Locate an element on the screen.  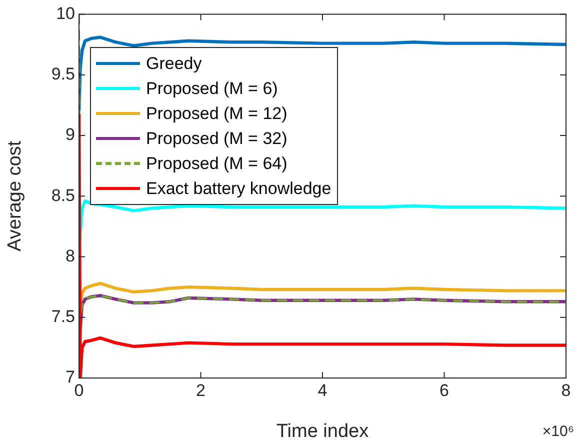
legend-label: Proposed (M = 6) is located at coordinates (212, 88).